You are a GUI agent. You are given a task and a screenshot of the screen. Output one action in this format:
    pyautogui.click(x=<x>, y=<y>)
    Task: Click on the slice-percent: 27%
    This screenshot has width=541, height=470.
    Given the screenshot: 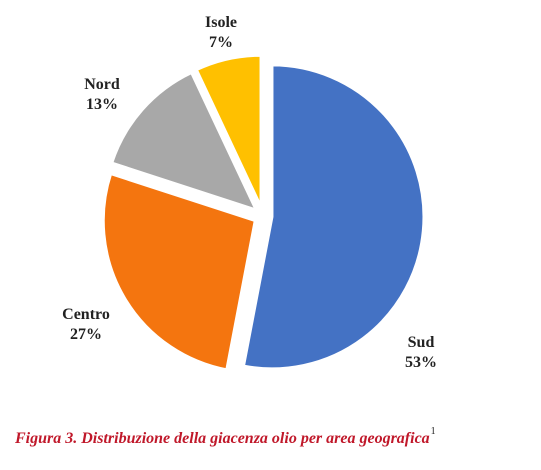 What is the action you would take?
    pyautogui.click(x=85, y=334)
    